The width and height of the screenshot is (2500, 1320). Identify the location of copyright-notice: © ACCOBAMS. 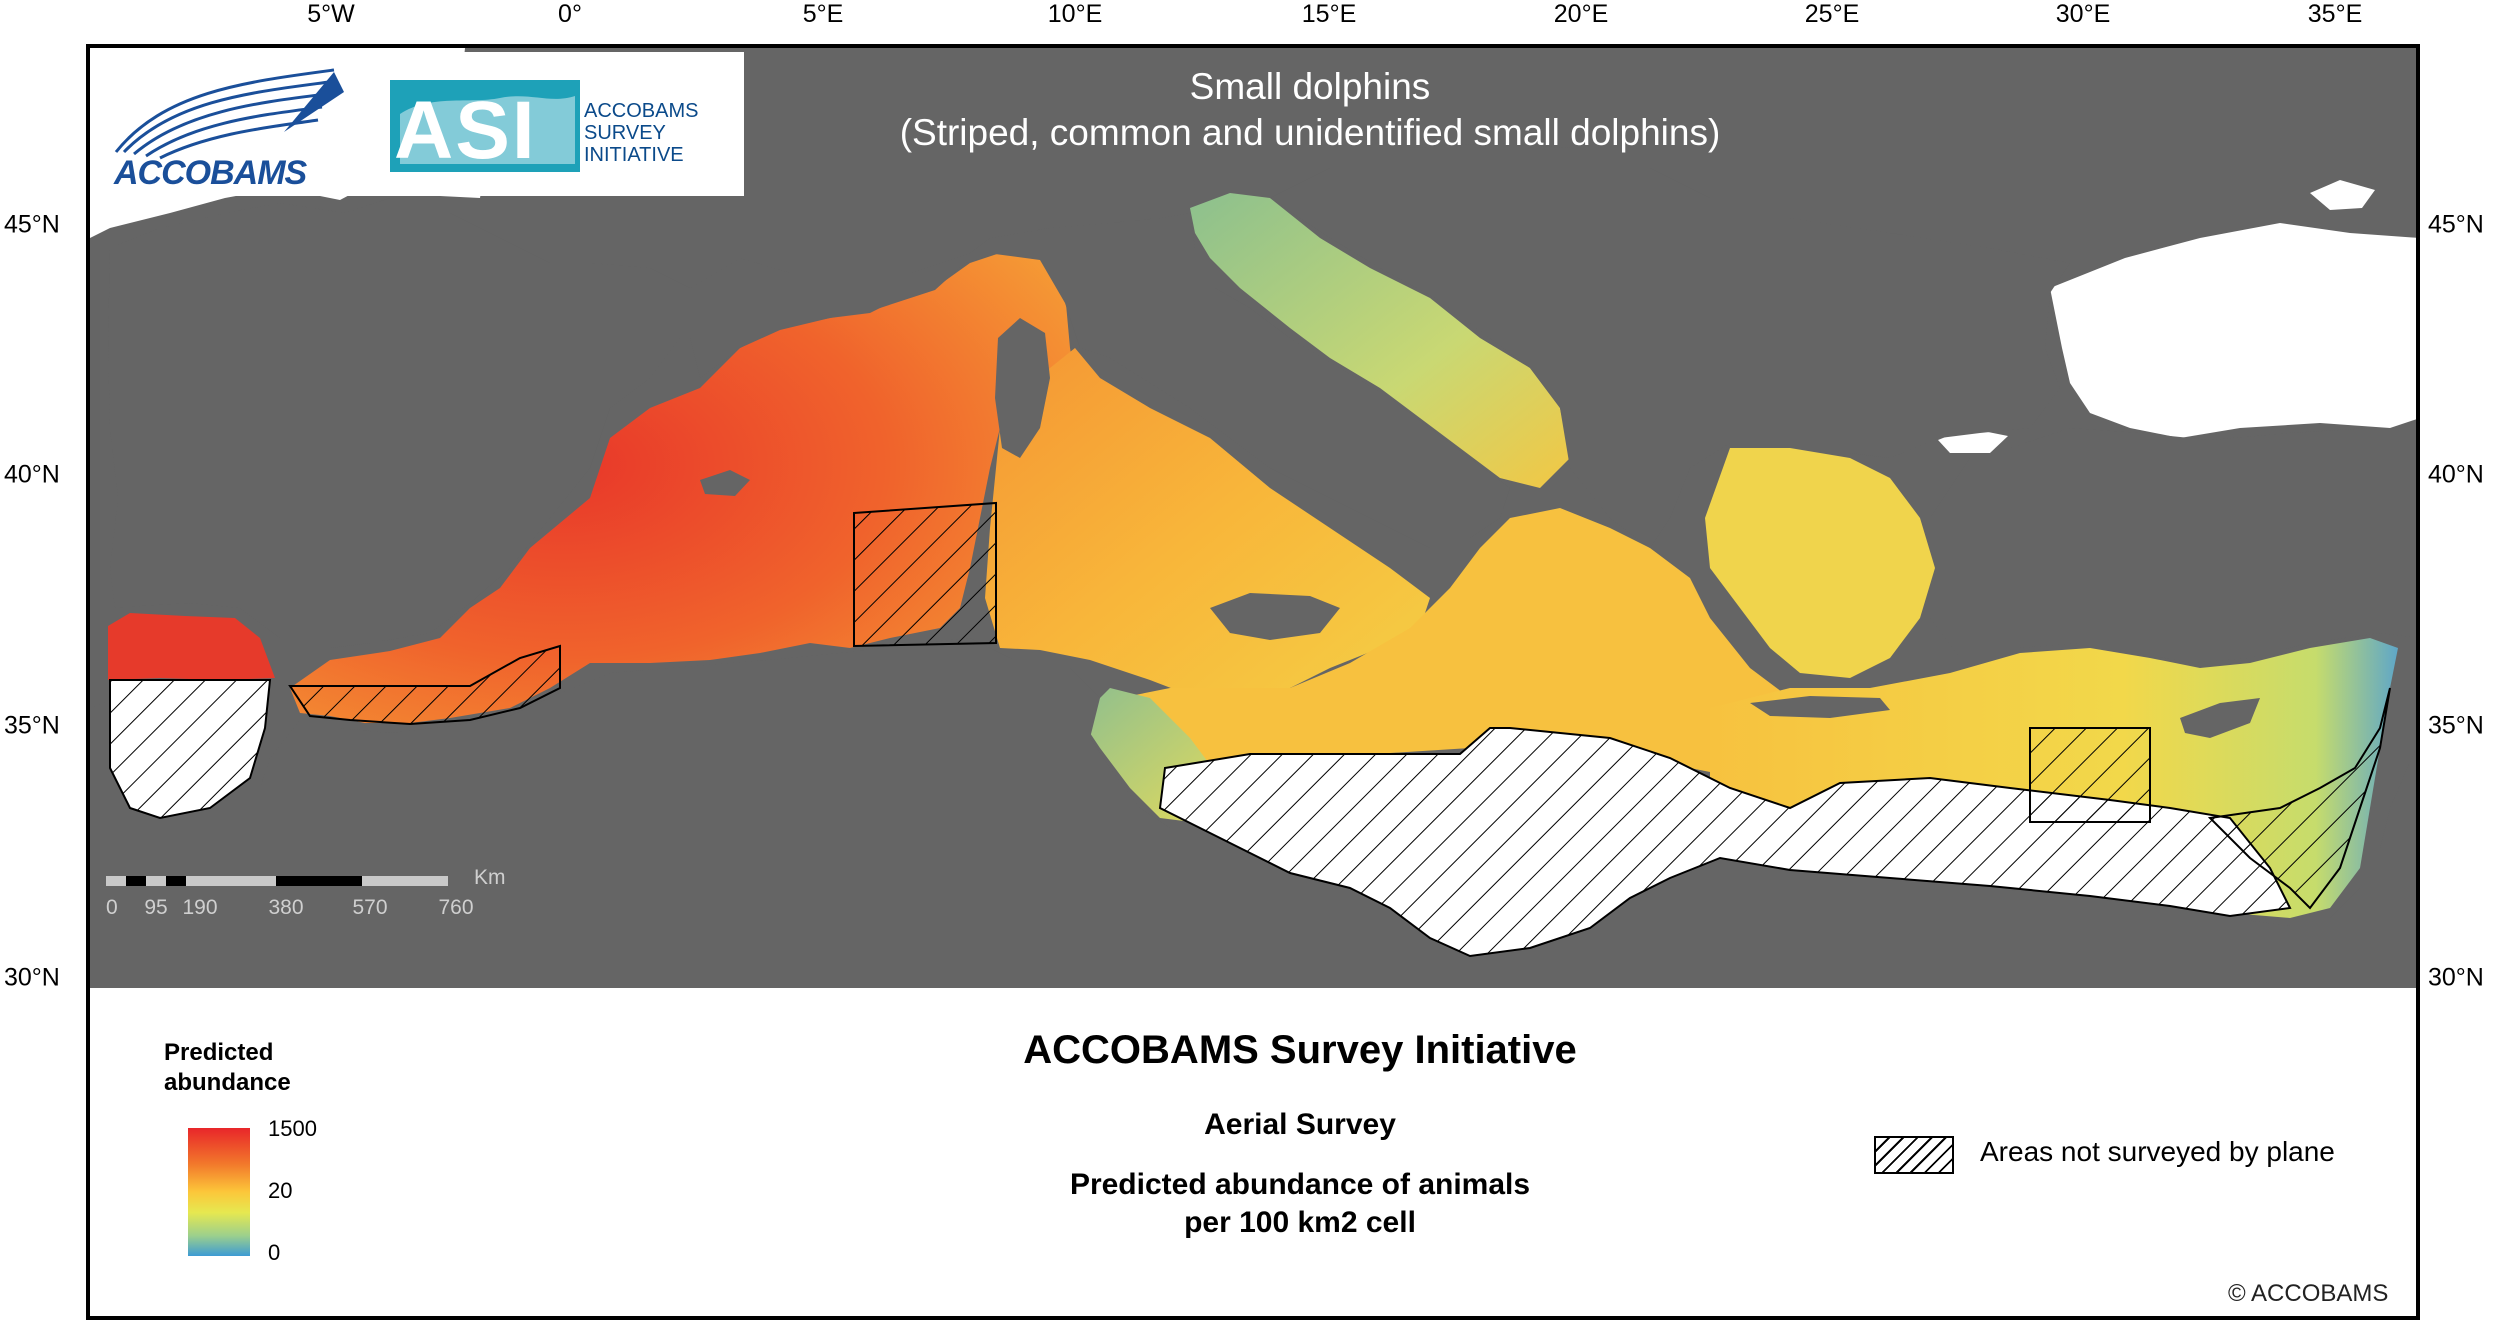
(2308, 1293).